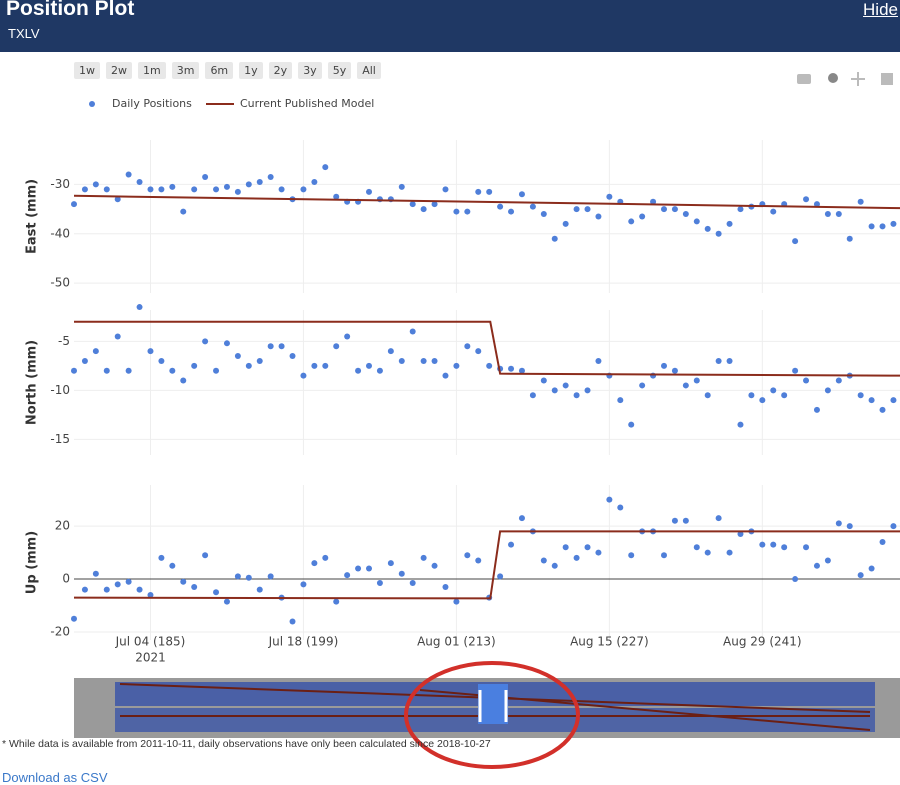 The image size is (900, 785). Describe the element at coordinates (152, 103) in the screenshot. I see `legend-label: Daily Positions` at that location.